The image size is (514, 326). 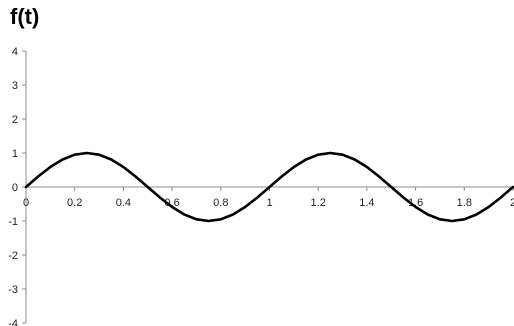 I want to click on y-tick-label: -1, so click(x=13, y=222).